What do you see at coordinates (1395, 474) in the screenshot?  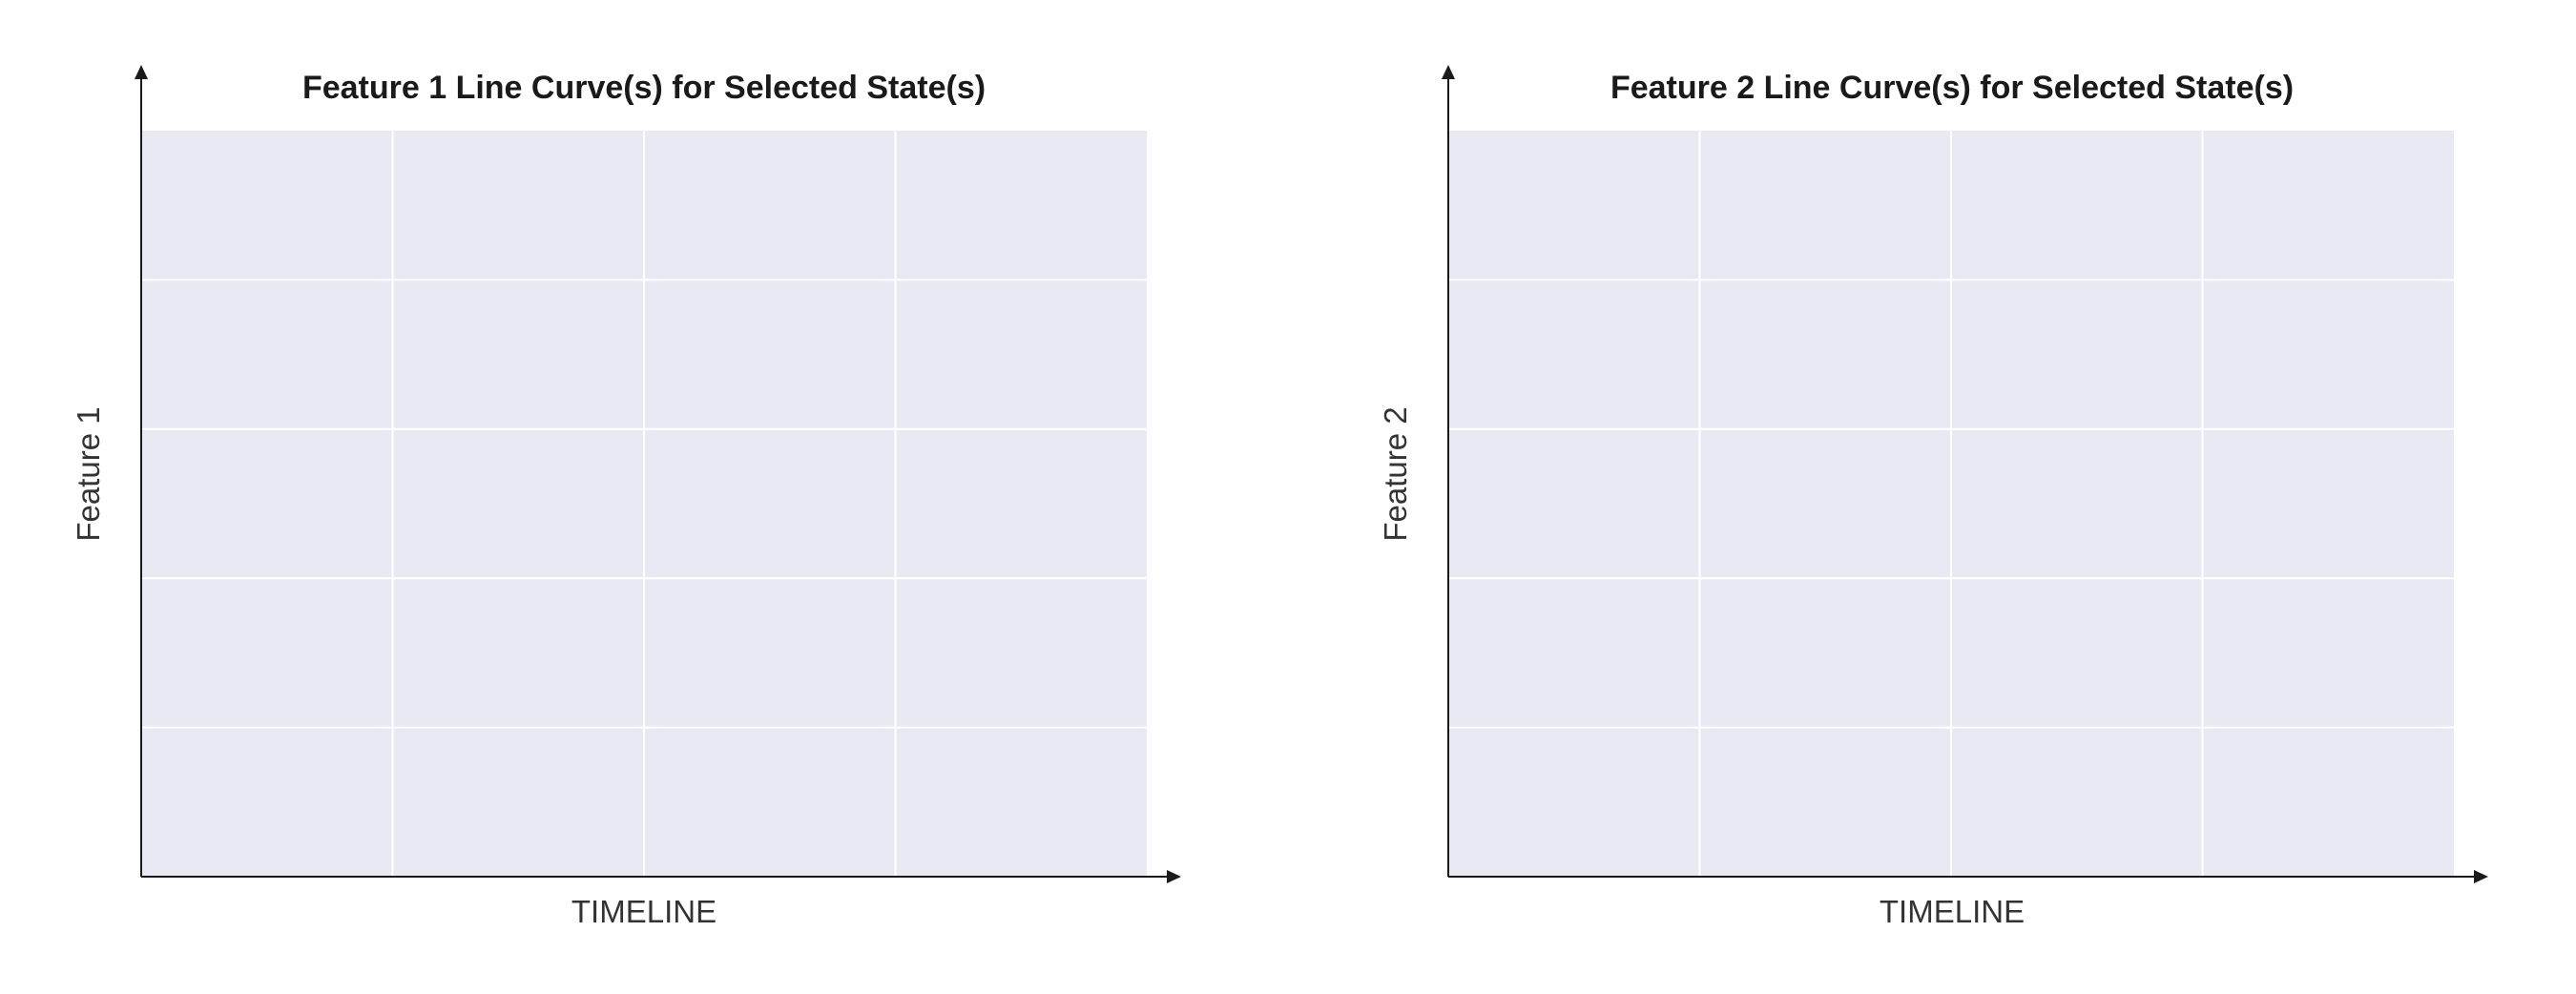 I see `y-axis-label: Feature 2` at bounding box center [1395, 474].